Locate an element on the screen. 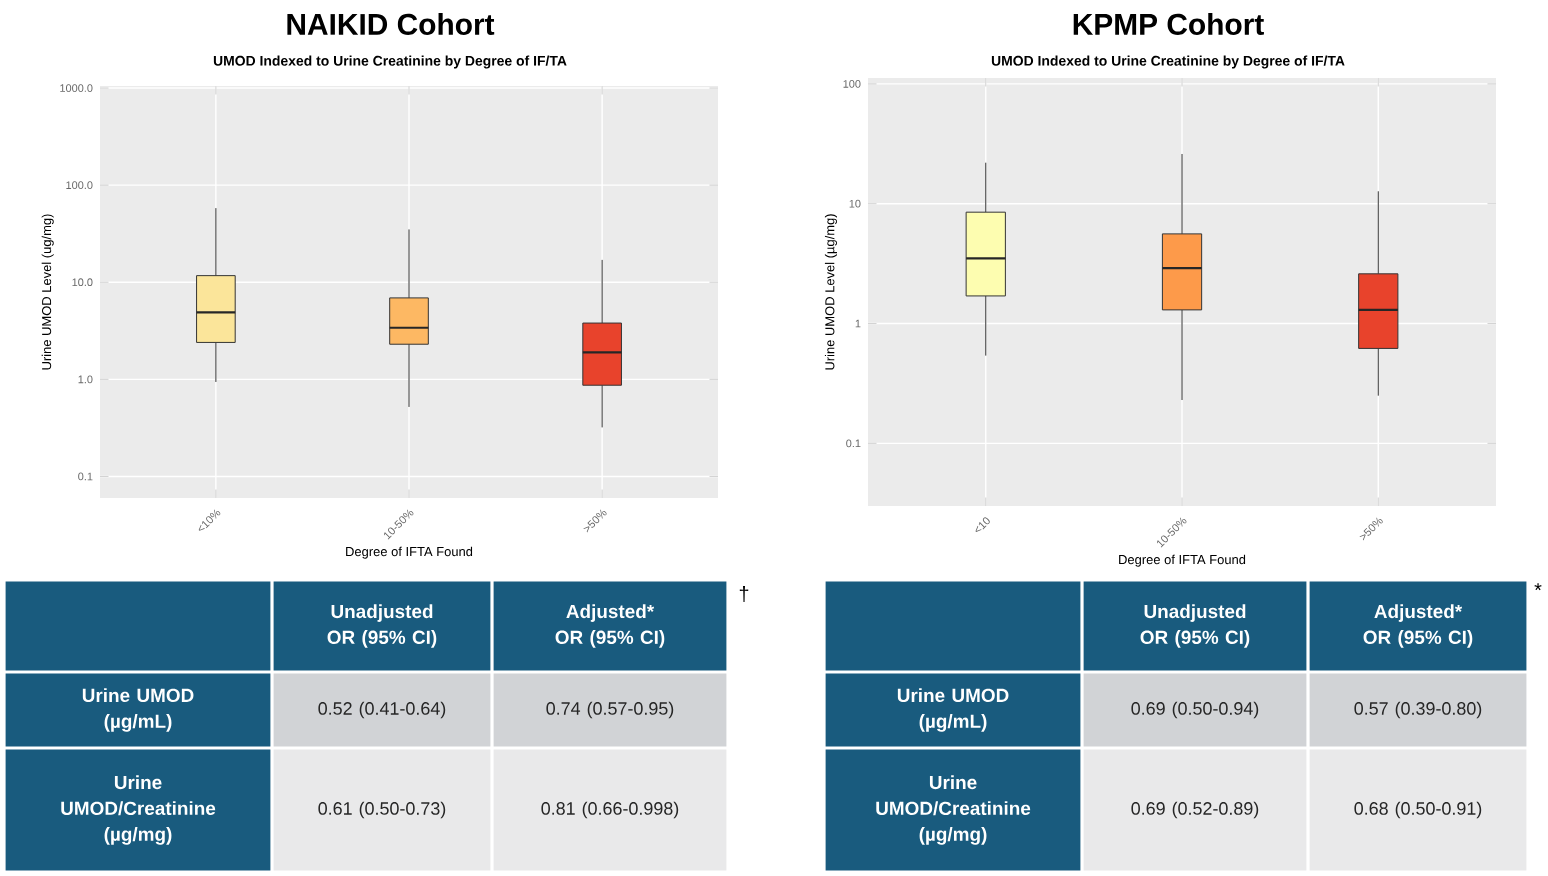 The width and height of the screenshot is (1548, 876). text: 0.68 (0.50-0.91) is located at coordinates (1418, 810).